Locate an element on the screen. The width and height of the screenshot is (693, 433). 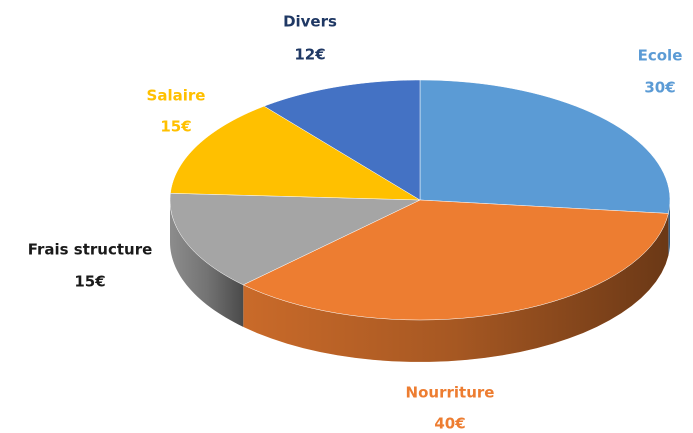
category-label: Divers is located at coordinates (310, 22).